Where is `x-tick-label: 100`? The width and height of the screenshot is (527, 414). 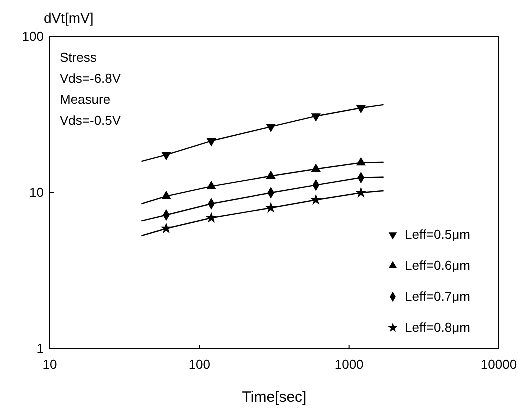 x-tick-label: 100 is located at coordinates (199, 364).